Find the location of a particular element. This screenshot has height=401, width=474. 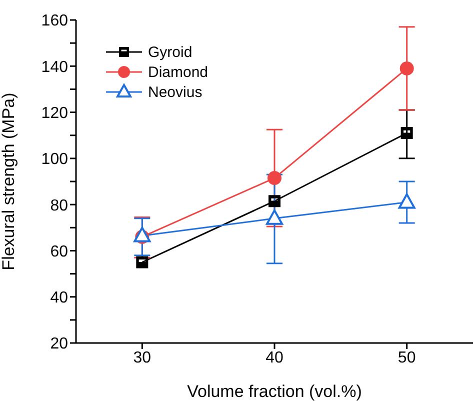

x-tick-label: 50 is located at coordinates (407, 357).